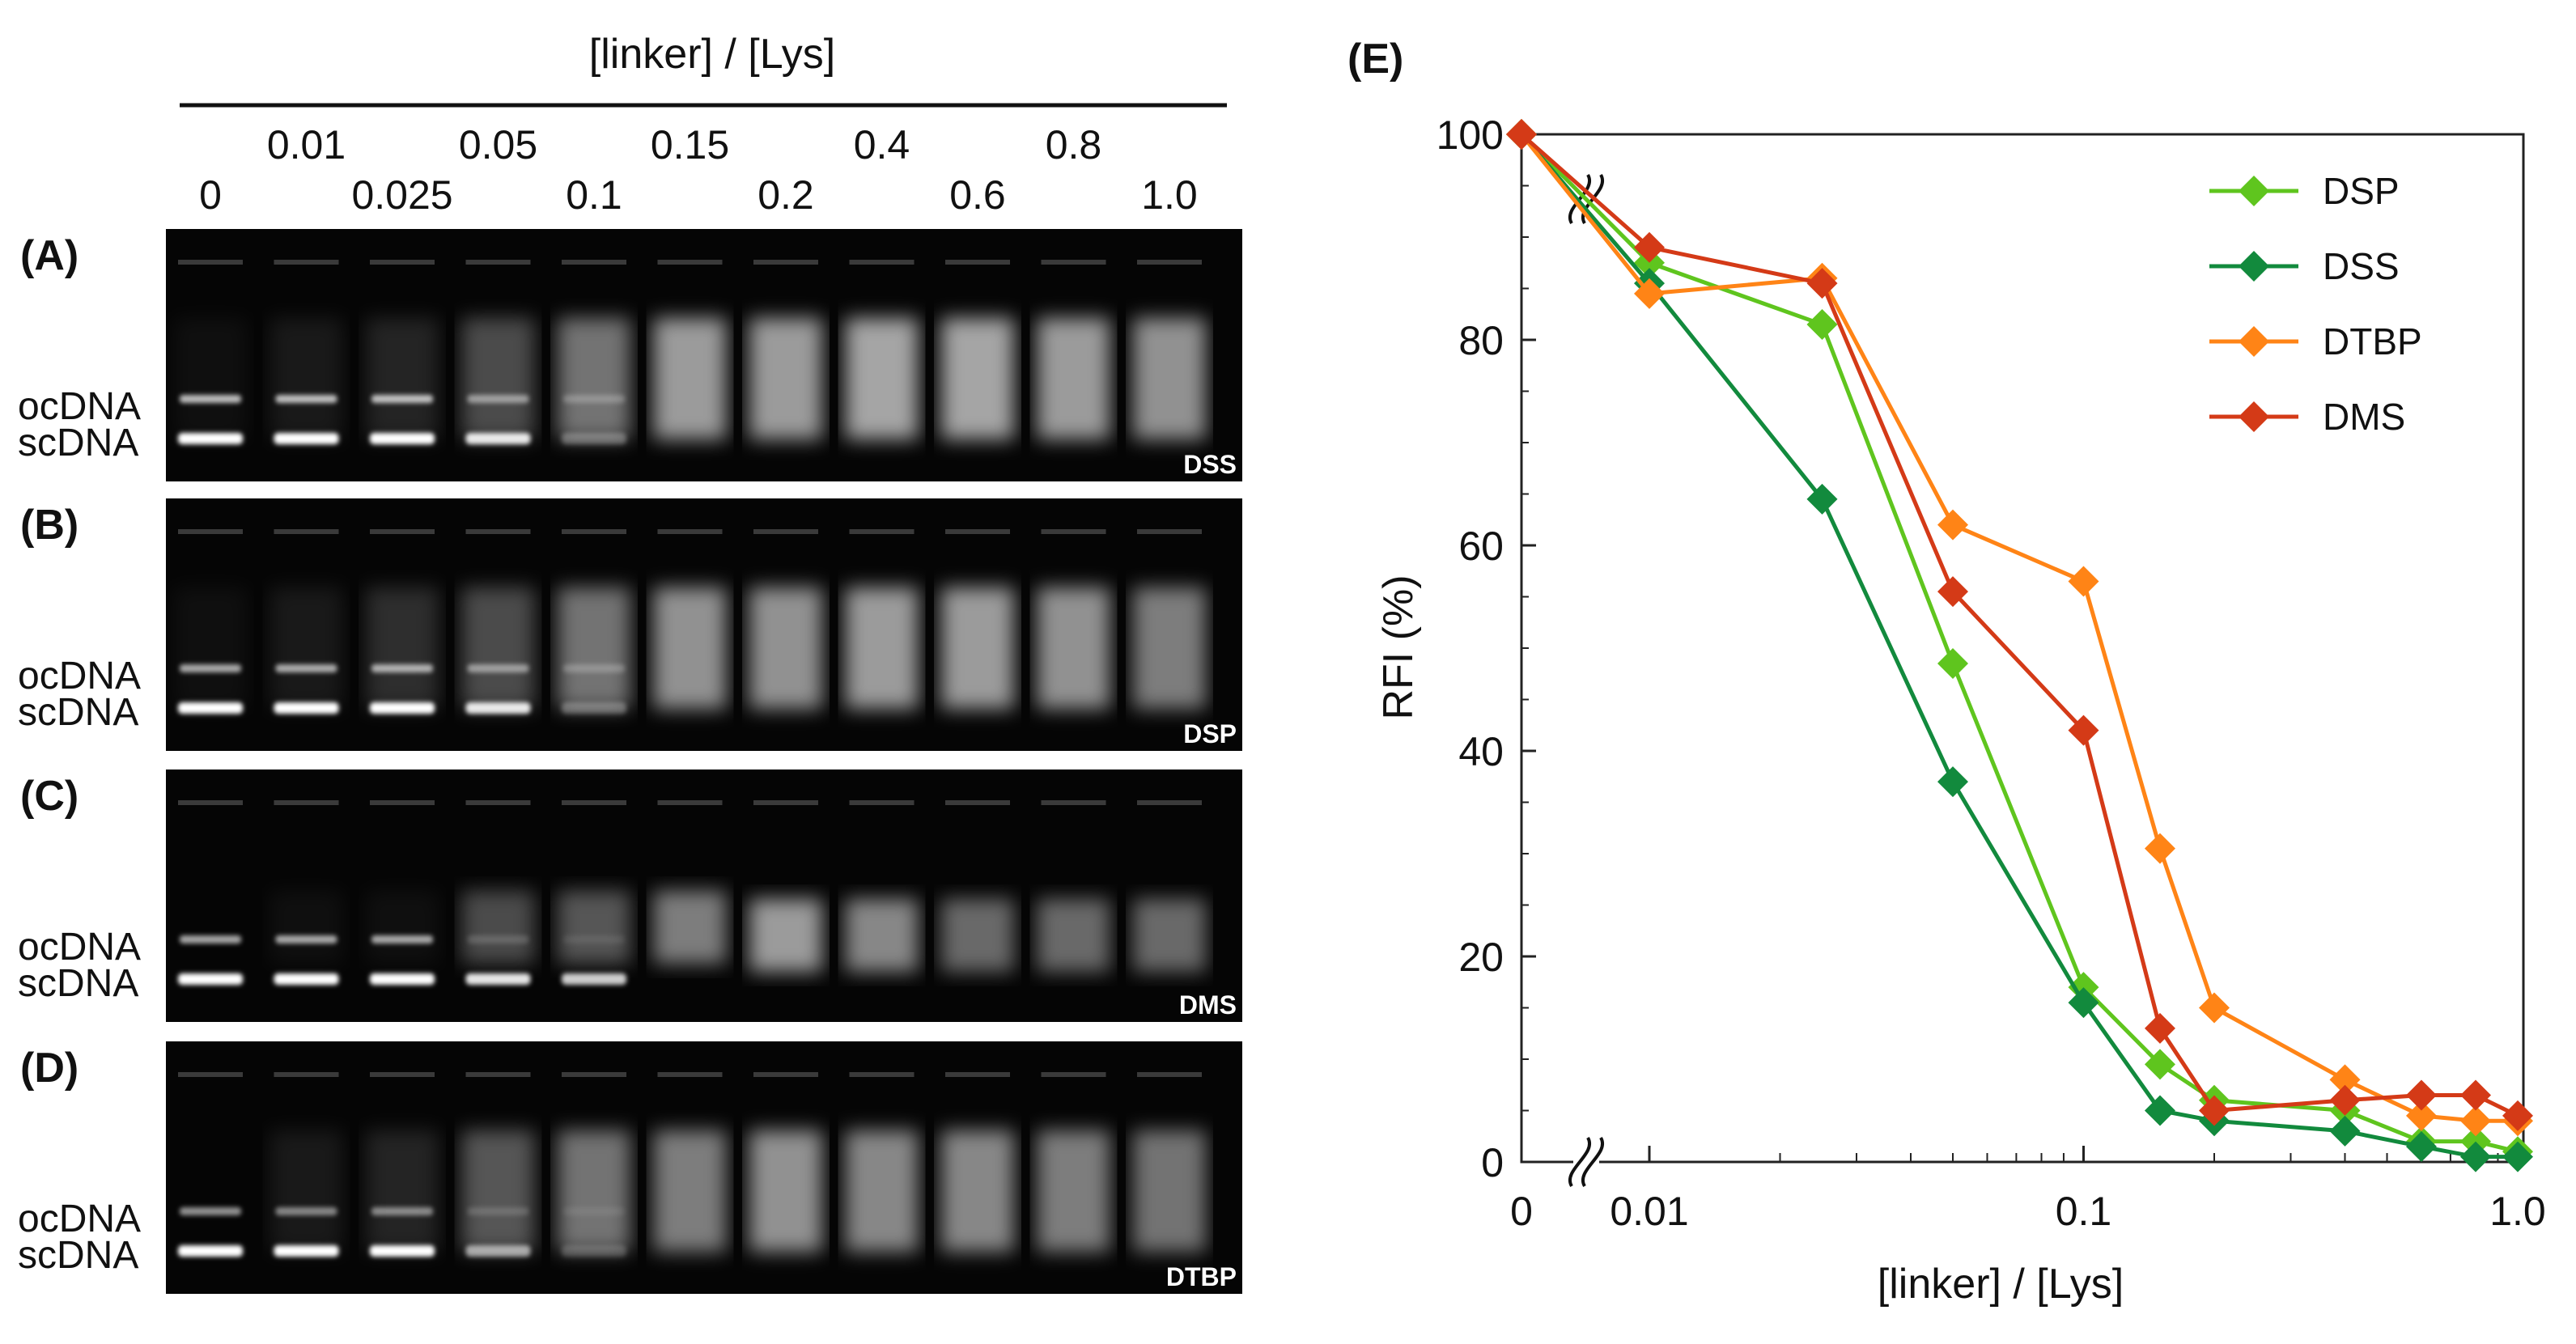  What do you see at coordinates (1492, 1163) in the screenshot?
I see `y-tick-label: 0` at bounding box center [1492, 1163].